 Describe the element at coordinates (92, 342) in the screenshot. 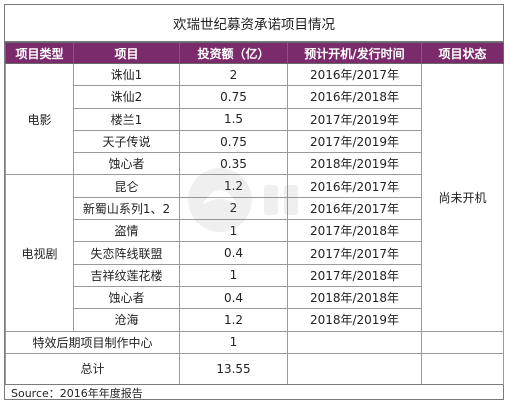

I see `special-label: 特效后期项目制作中心` at that location.